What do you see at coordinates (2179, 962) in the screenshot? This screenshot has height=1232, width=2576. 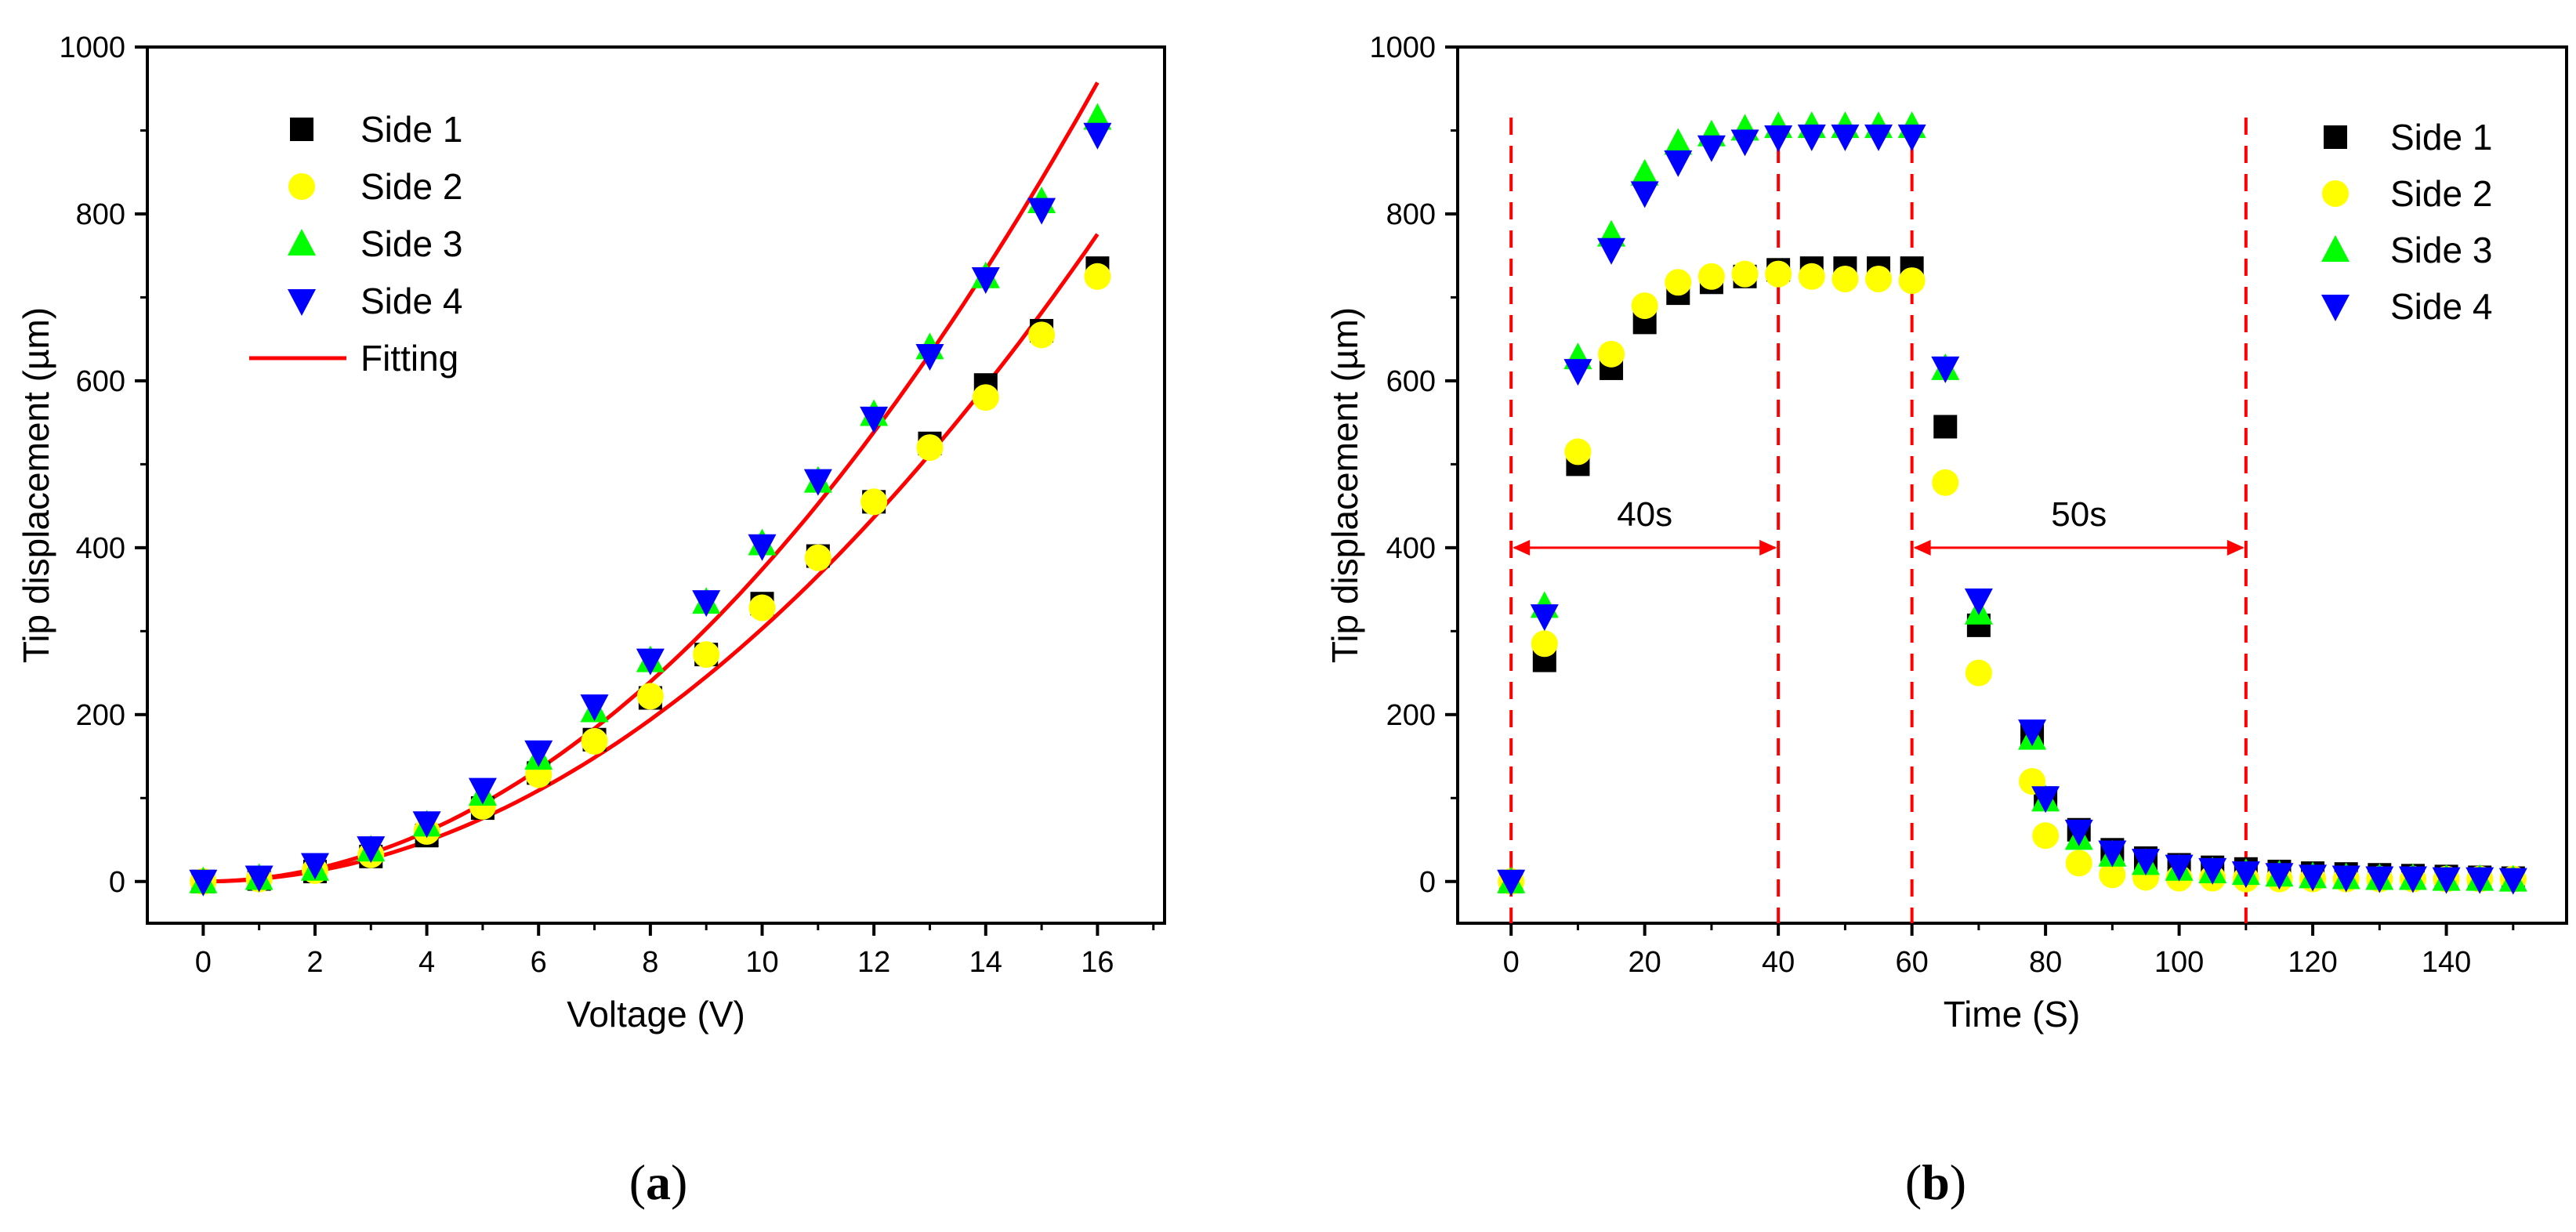 I see `x-tick-label: 100` at bounding box center [2179, 962].